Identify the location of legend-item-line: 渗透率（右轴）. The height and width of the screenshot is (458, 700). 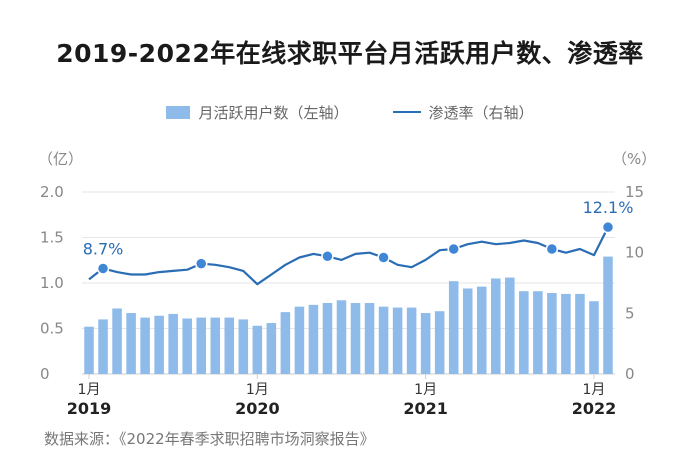
(463, 112).